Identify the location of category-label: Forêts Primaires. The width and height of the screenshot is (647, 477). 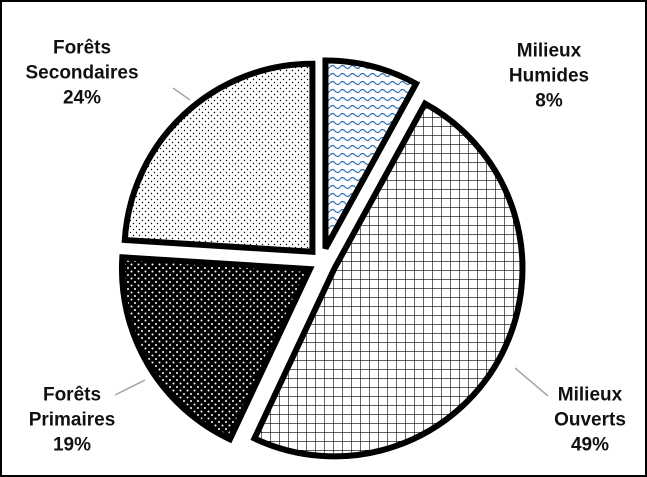
(72, 407).